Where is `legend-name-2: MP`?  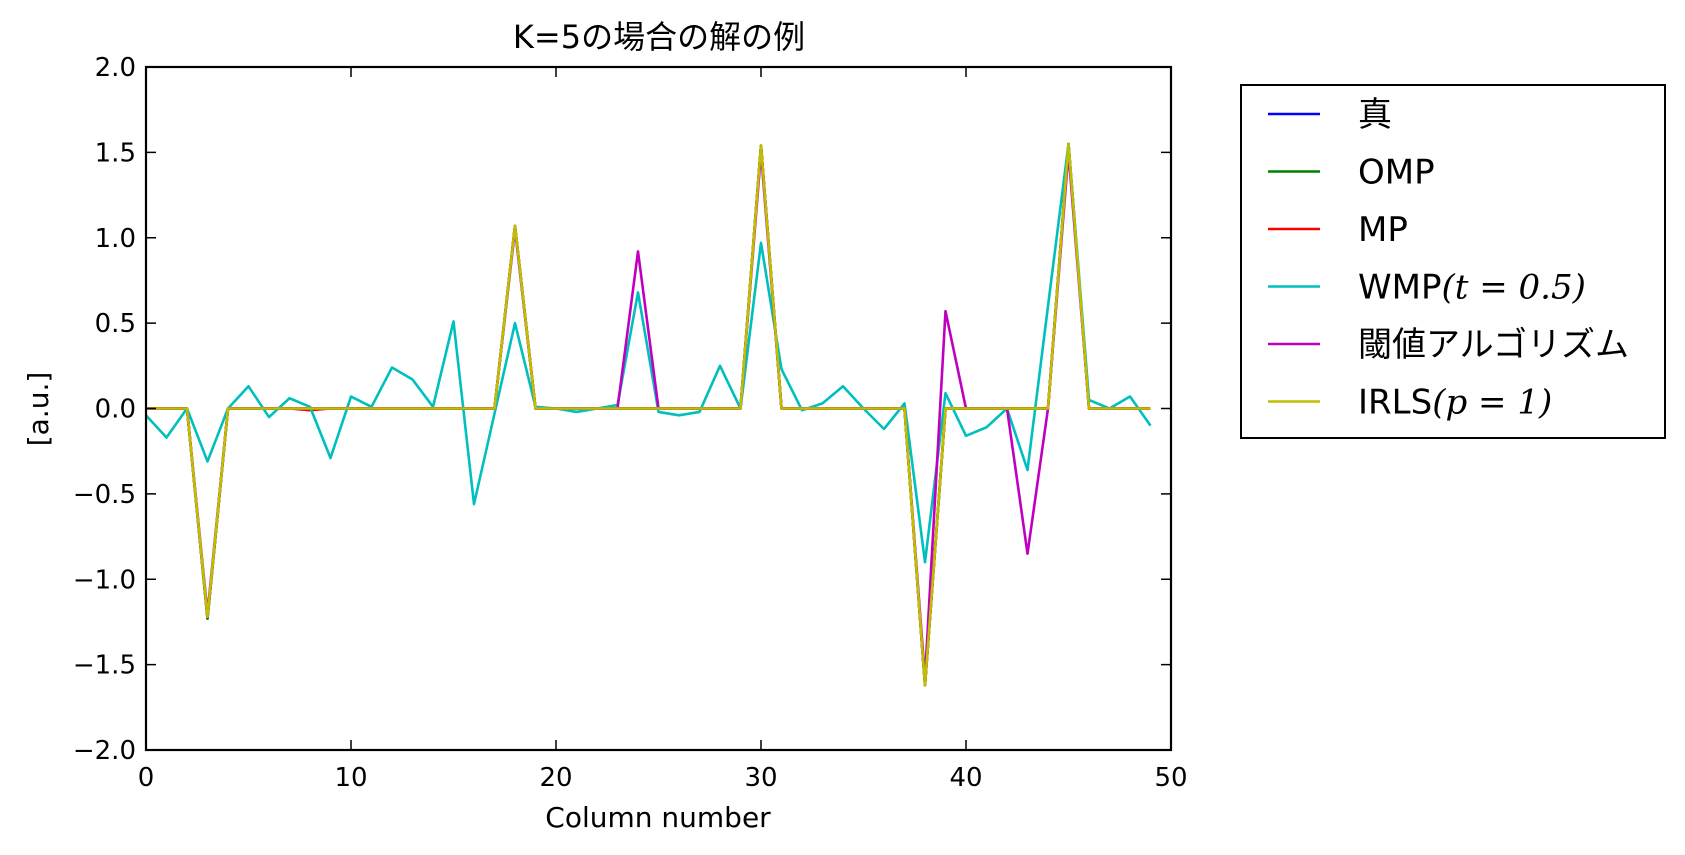 legend-name-2: MP is located at coordinates (1383, 230).